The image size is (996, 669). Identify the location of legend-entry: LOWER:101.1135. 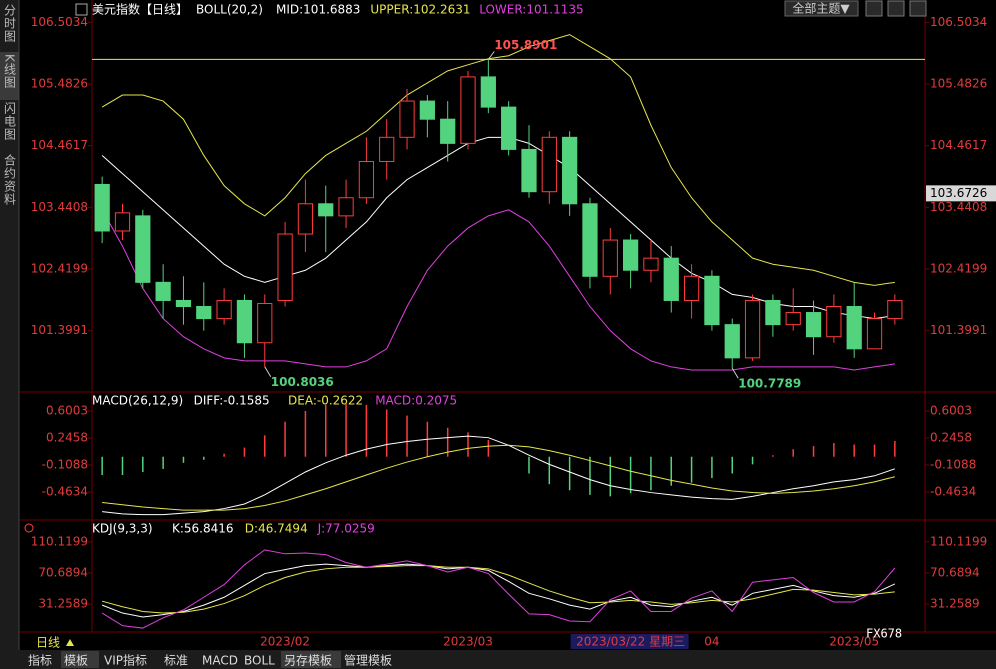
(531, 10).